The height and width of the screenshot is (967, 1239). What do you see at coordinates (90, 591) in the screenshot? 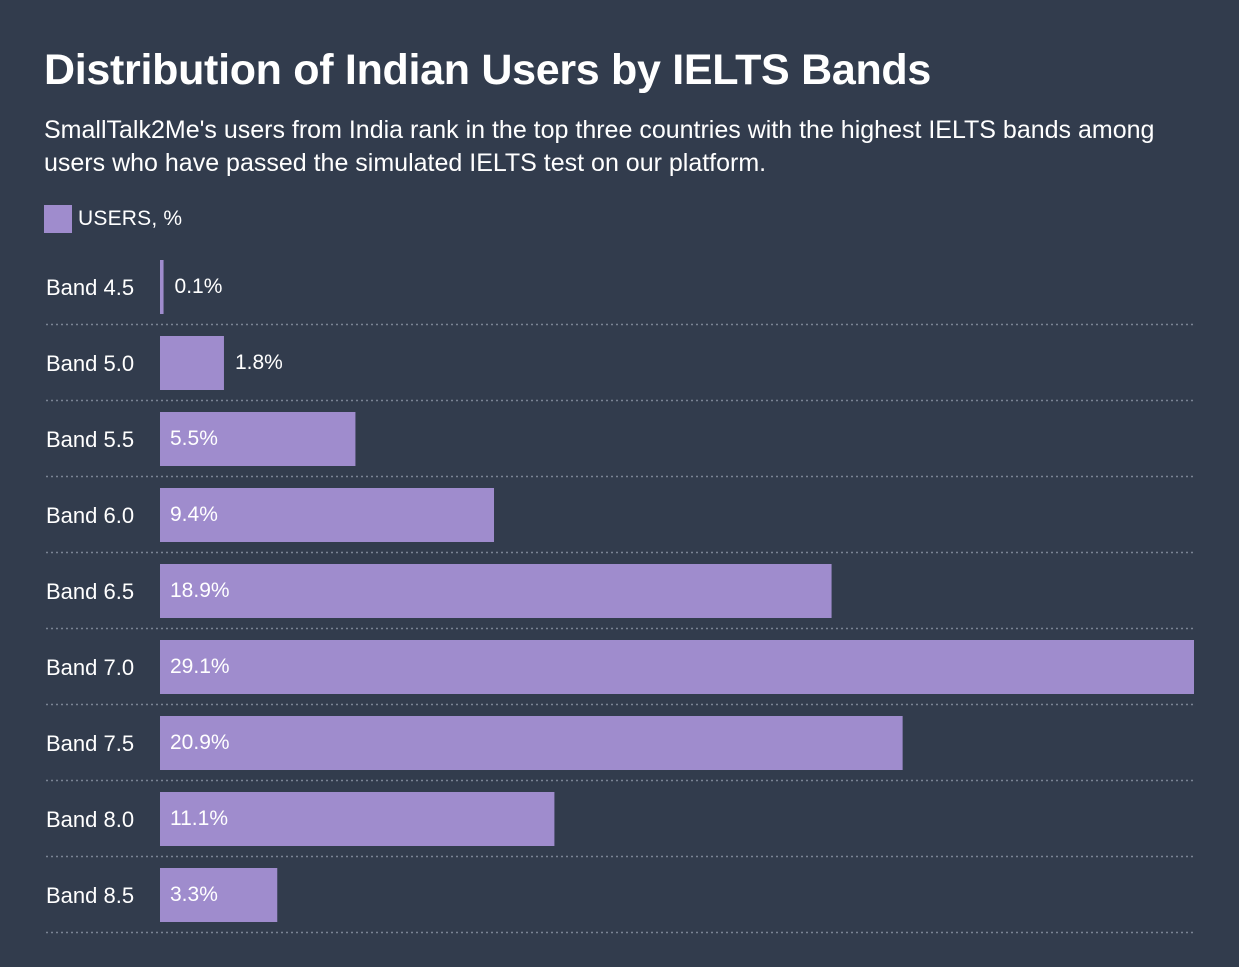
I see `category-label: Band 6.5` at bounding box center [90, 591].